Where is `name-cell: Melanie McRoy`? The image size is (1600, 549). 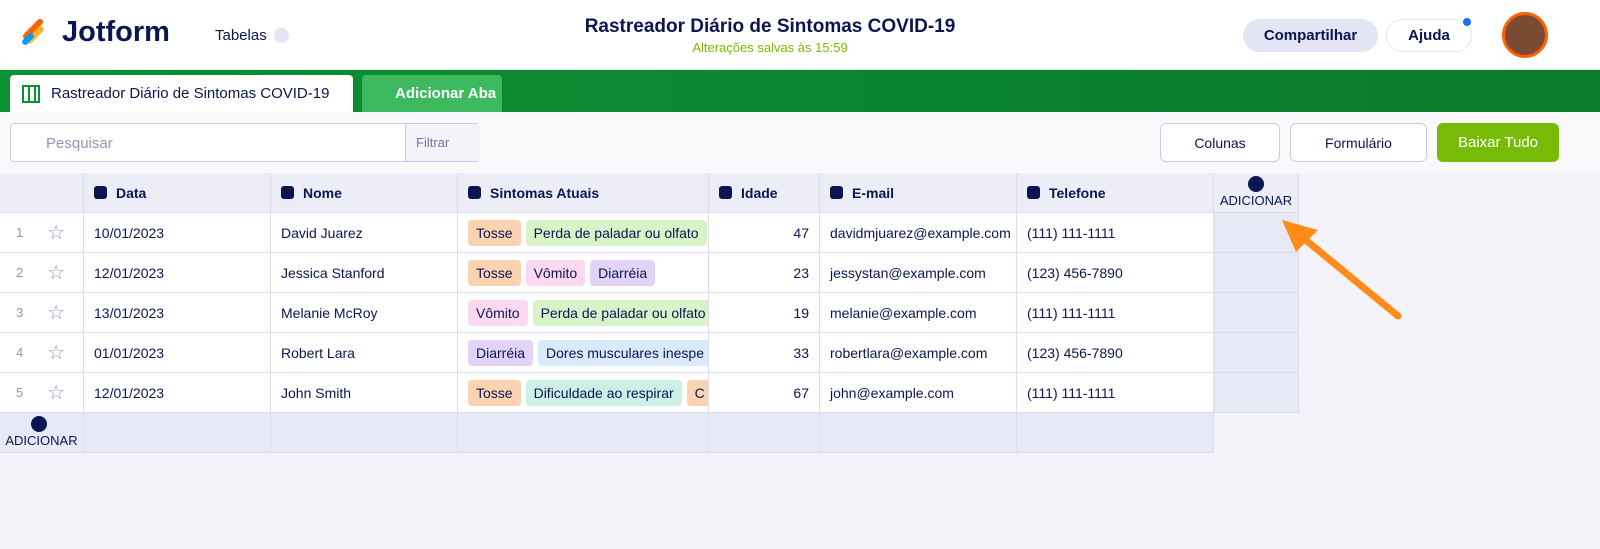
name-cell: Melanie McRoy is located at coordinates (364, 313).